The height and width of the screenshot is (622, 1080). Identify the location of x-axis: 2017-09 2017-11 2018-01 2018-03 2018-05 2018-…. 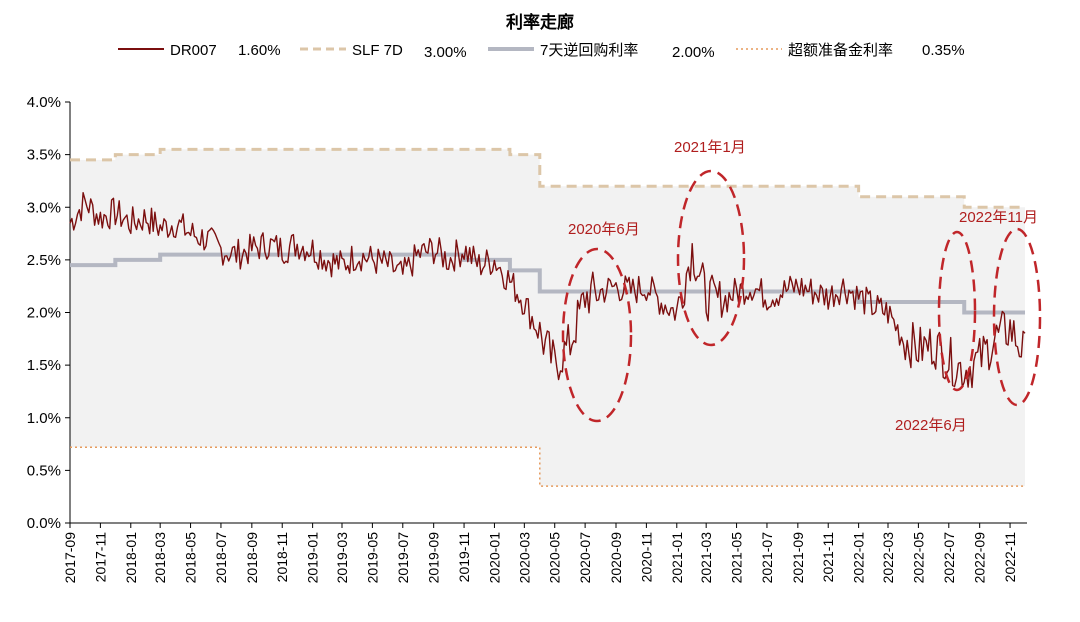
(544, 553).